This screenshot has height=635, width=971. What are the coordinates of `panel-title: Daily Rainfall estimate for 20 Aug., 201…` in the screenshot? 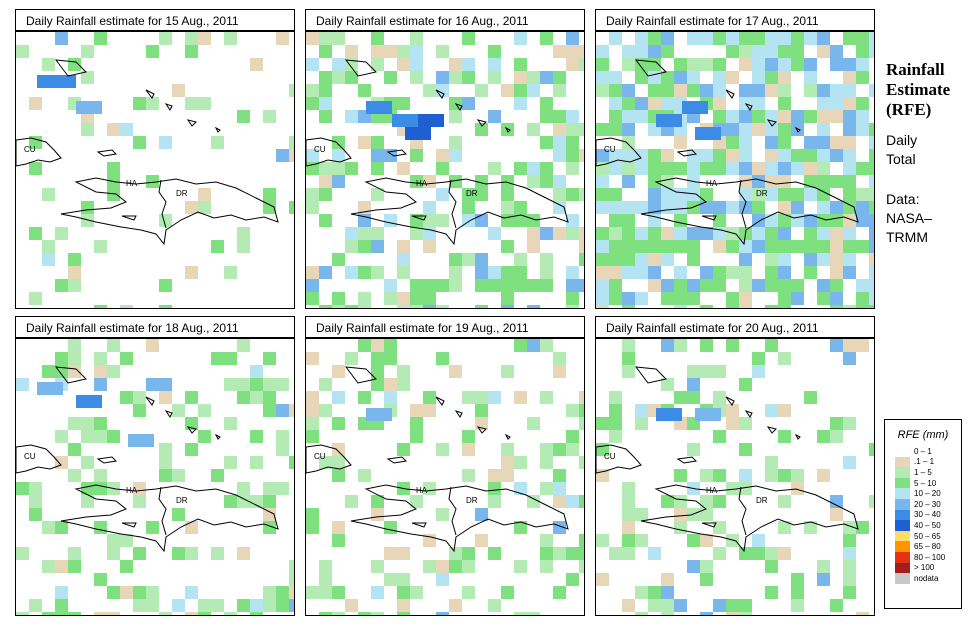 It's located at (735, 327).